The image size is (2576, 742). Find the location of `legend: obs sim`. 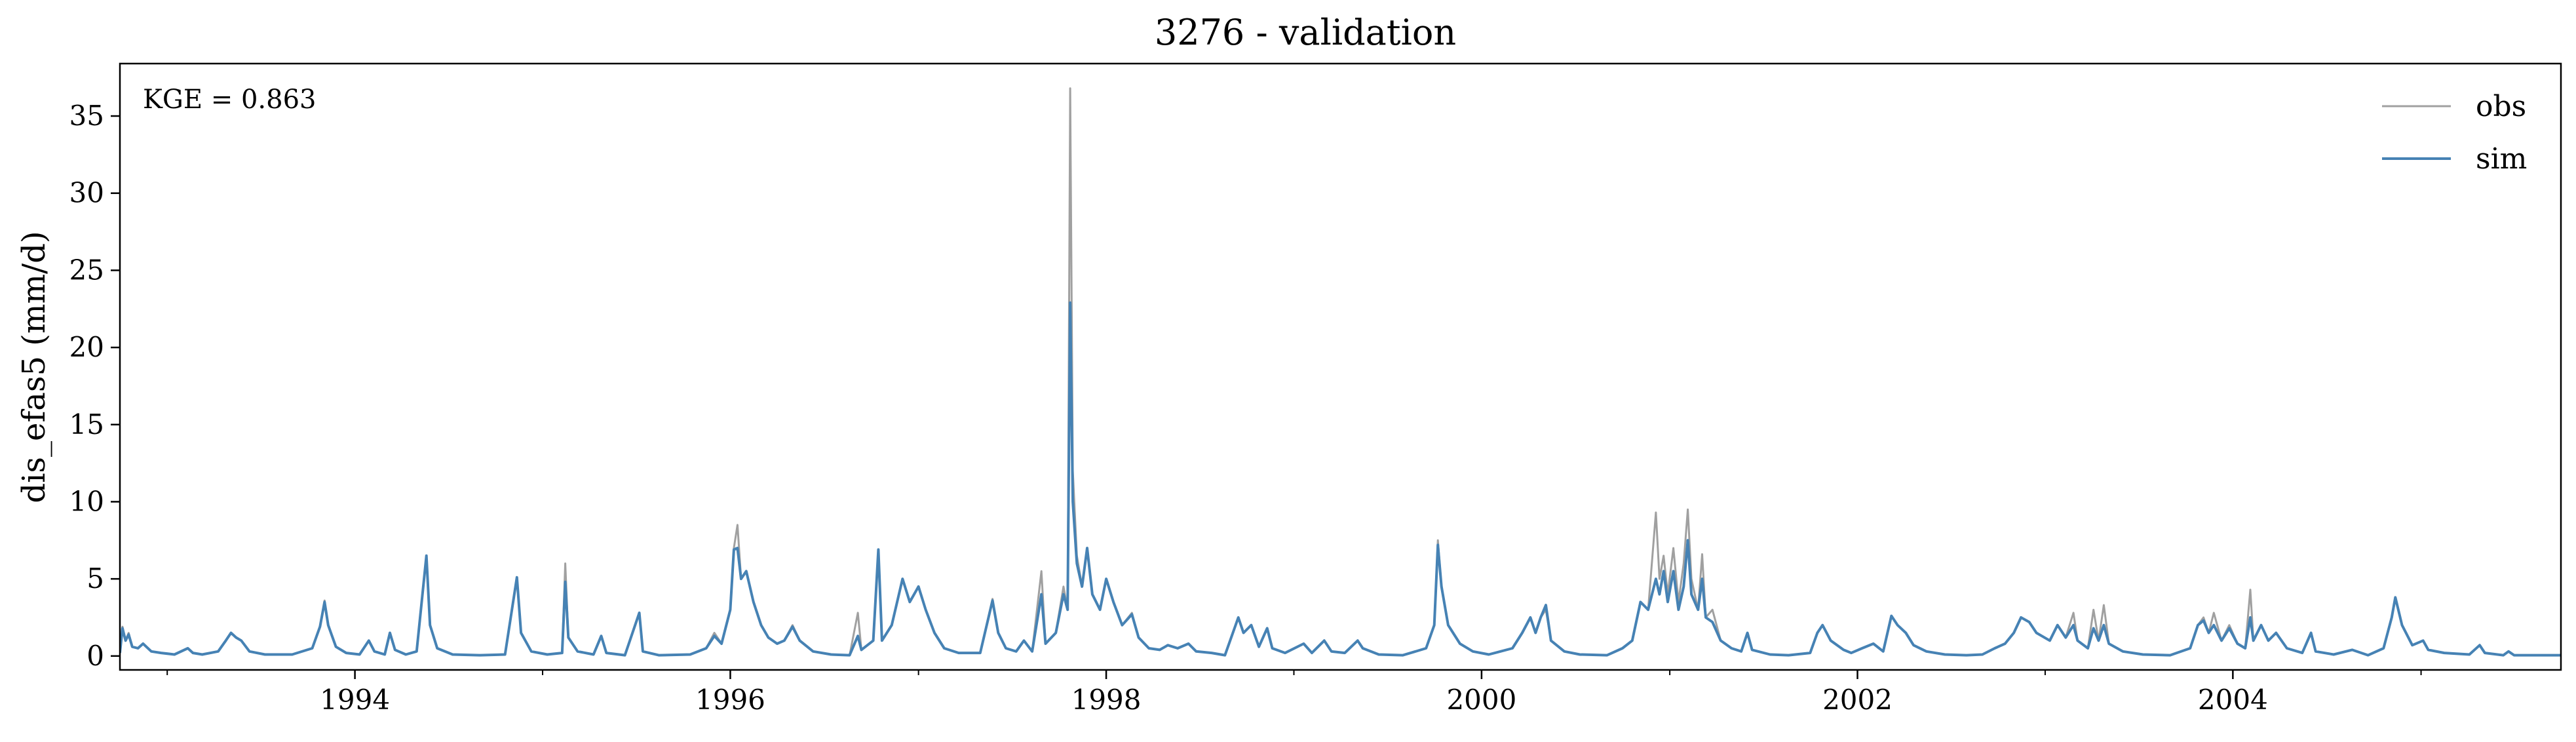

legend: obs sim is located at coordinates (2454, 133).